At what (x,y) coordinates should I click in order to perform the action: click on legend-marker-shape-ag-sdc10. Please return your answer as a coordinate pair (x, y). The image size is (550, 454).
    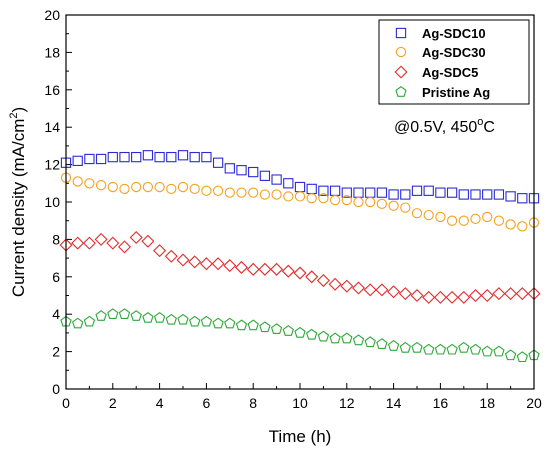
    Looking at the image, I should click on (401, 33).